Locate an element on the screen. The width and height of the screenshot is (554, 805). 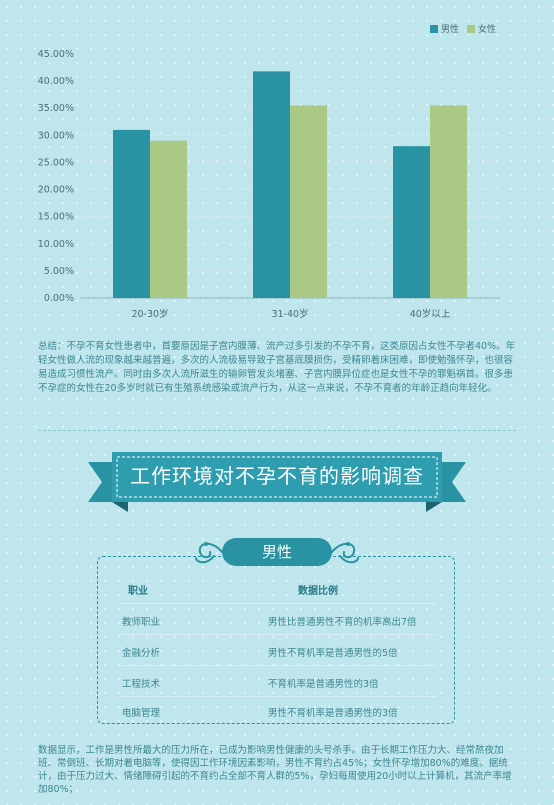
x-tick-label: 31-40岁 is located at coordinates (289, 314).